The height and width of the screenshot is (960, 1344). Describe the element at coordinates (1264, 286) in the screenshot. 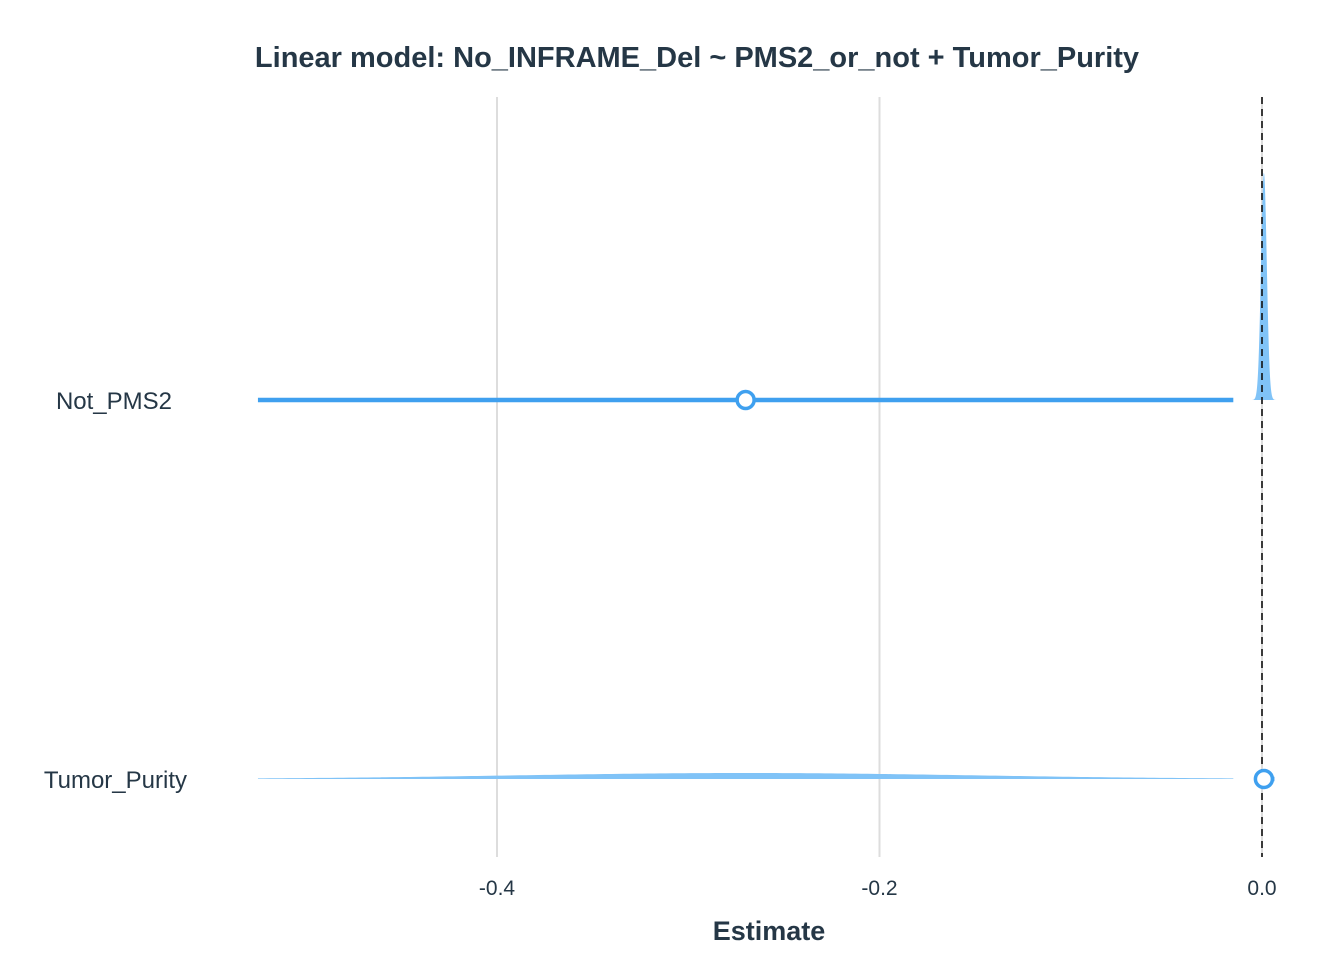

I see `density-not-pms2` at that location.